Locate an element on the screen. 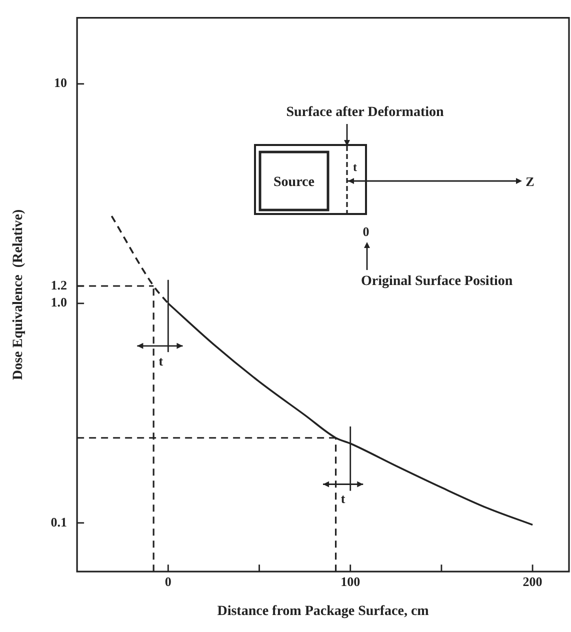  x-tick-label: 100 is located at coordinates (350, 581).